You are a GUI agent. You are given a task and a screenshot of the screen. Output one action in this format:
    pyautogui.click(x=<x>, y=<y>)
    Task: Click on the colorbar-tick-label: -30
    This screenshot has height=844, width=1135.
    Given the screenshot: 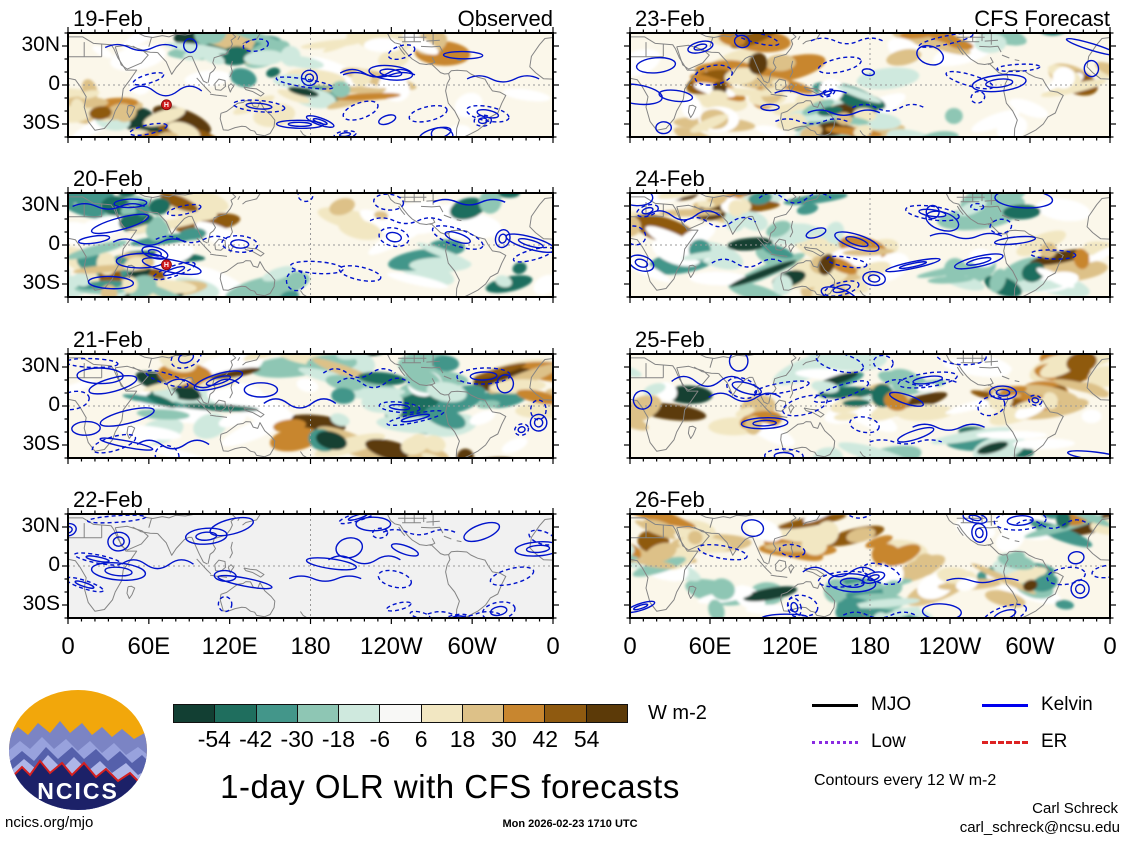 What is the action you would take?
    pyautogui.click(x=297, y=739)
    